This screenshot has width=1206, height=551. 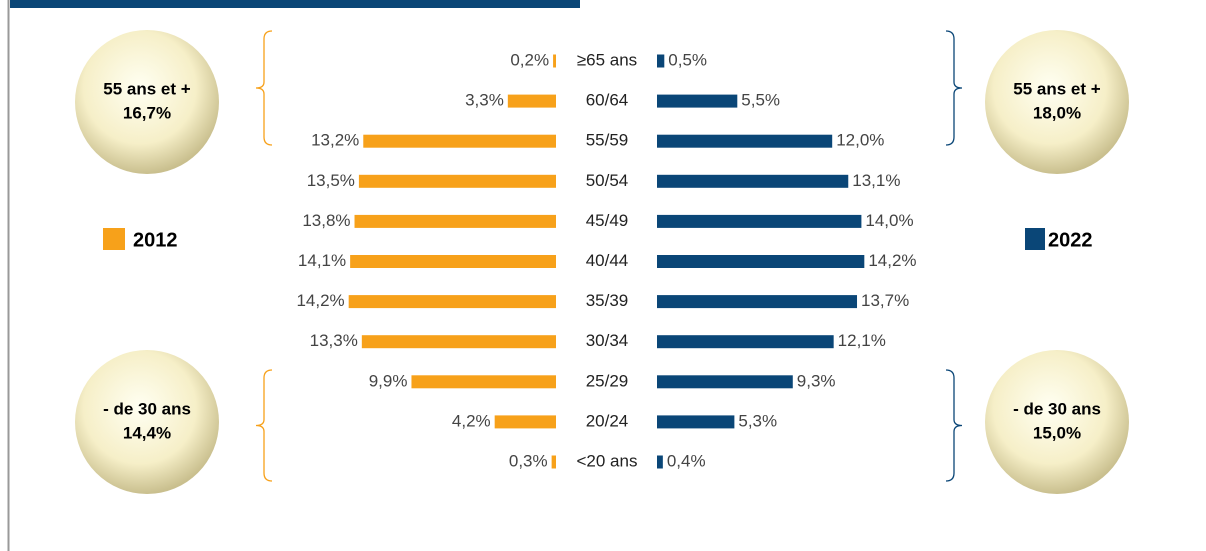 I want to click on value-label: 0,3%, so click(x=528, y=460).